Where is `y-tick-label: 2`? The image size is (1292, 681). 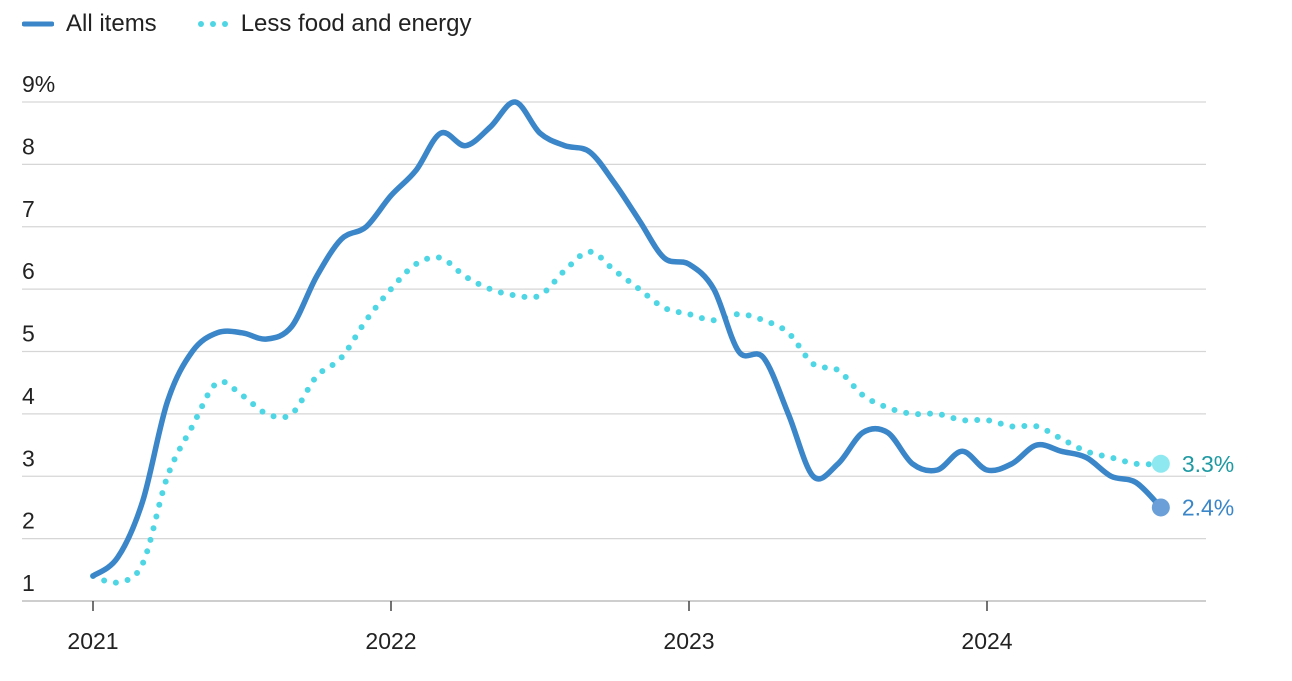 y-tick-label: 2 is located at coordinates (28, 521).